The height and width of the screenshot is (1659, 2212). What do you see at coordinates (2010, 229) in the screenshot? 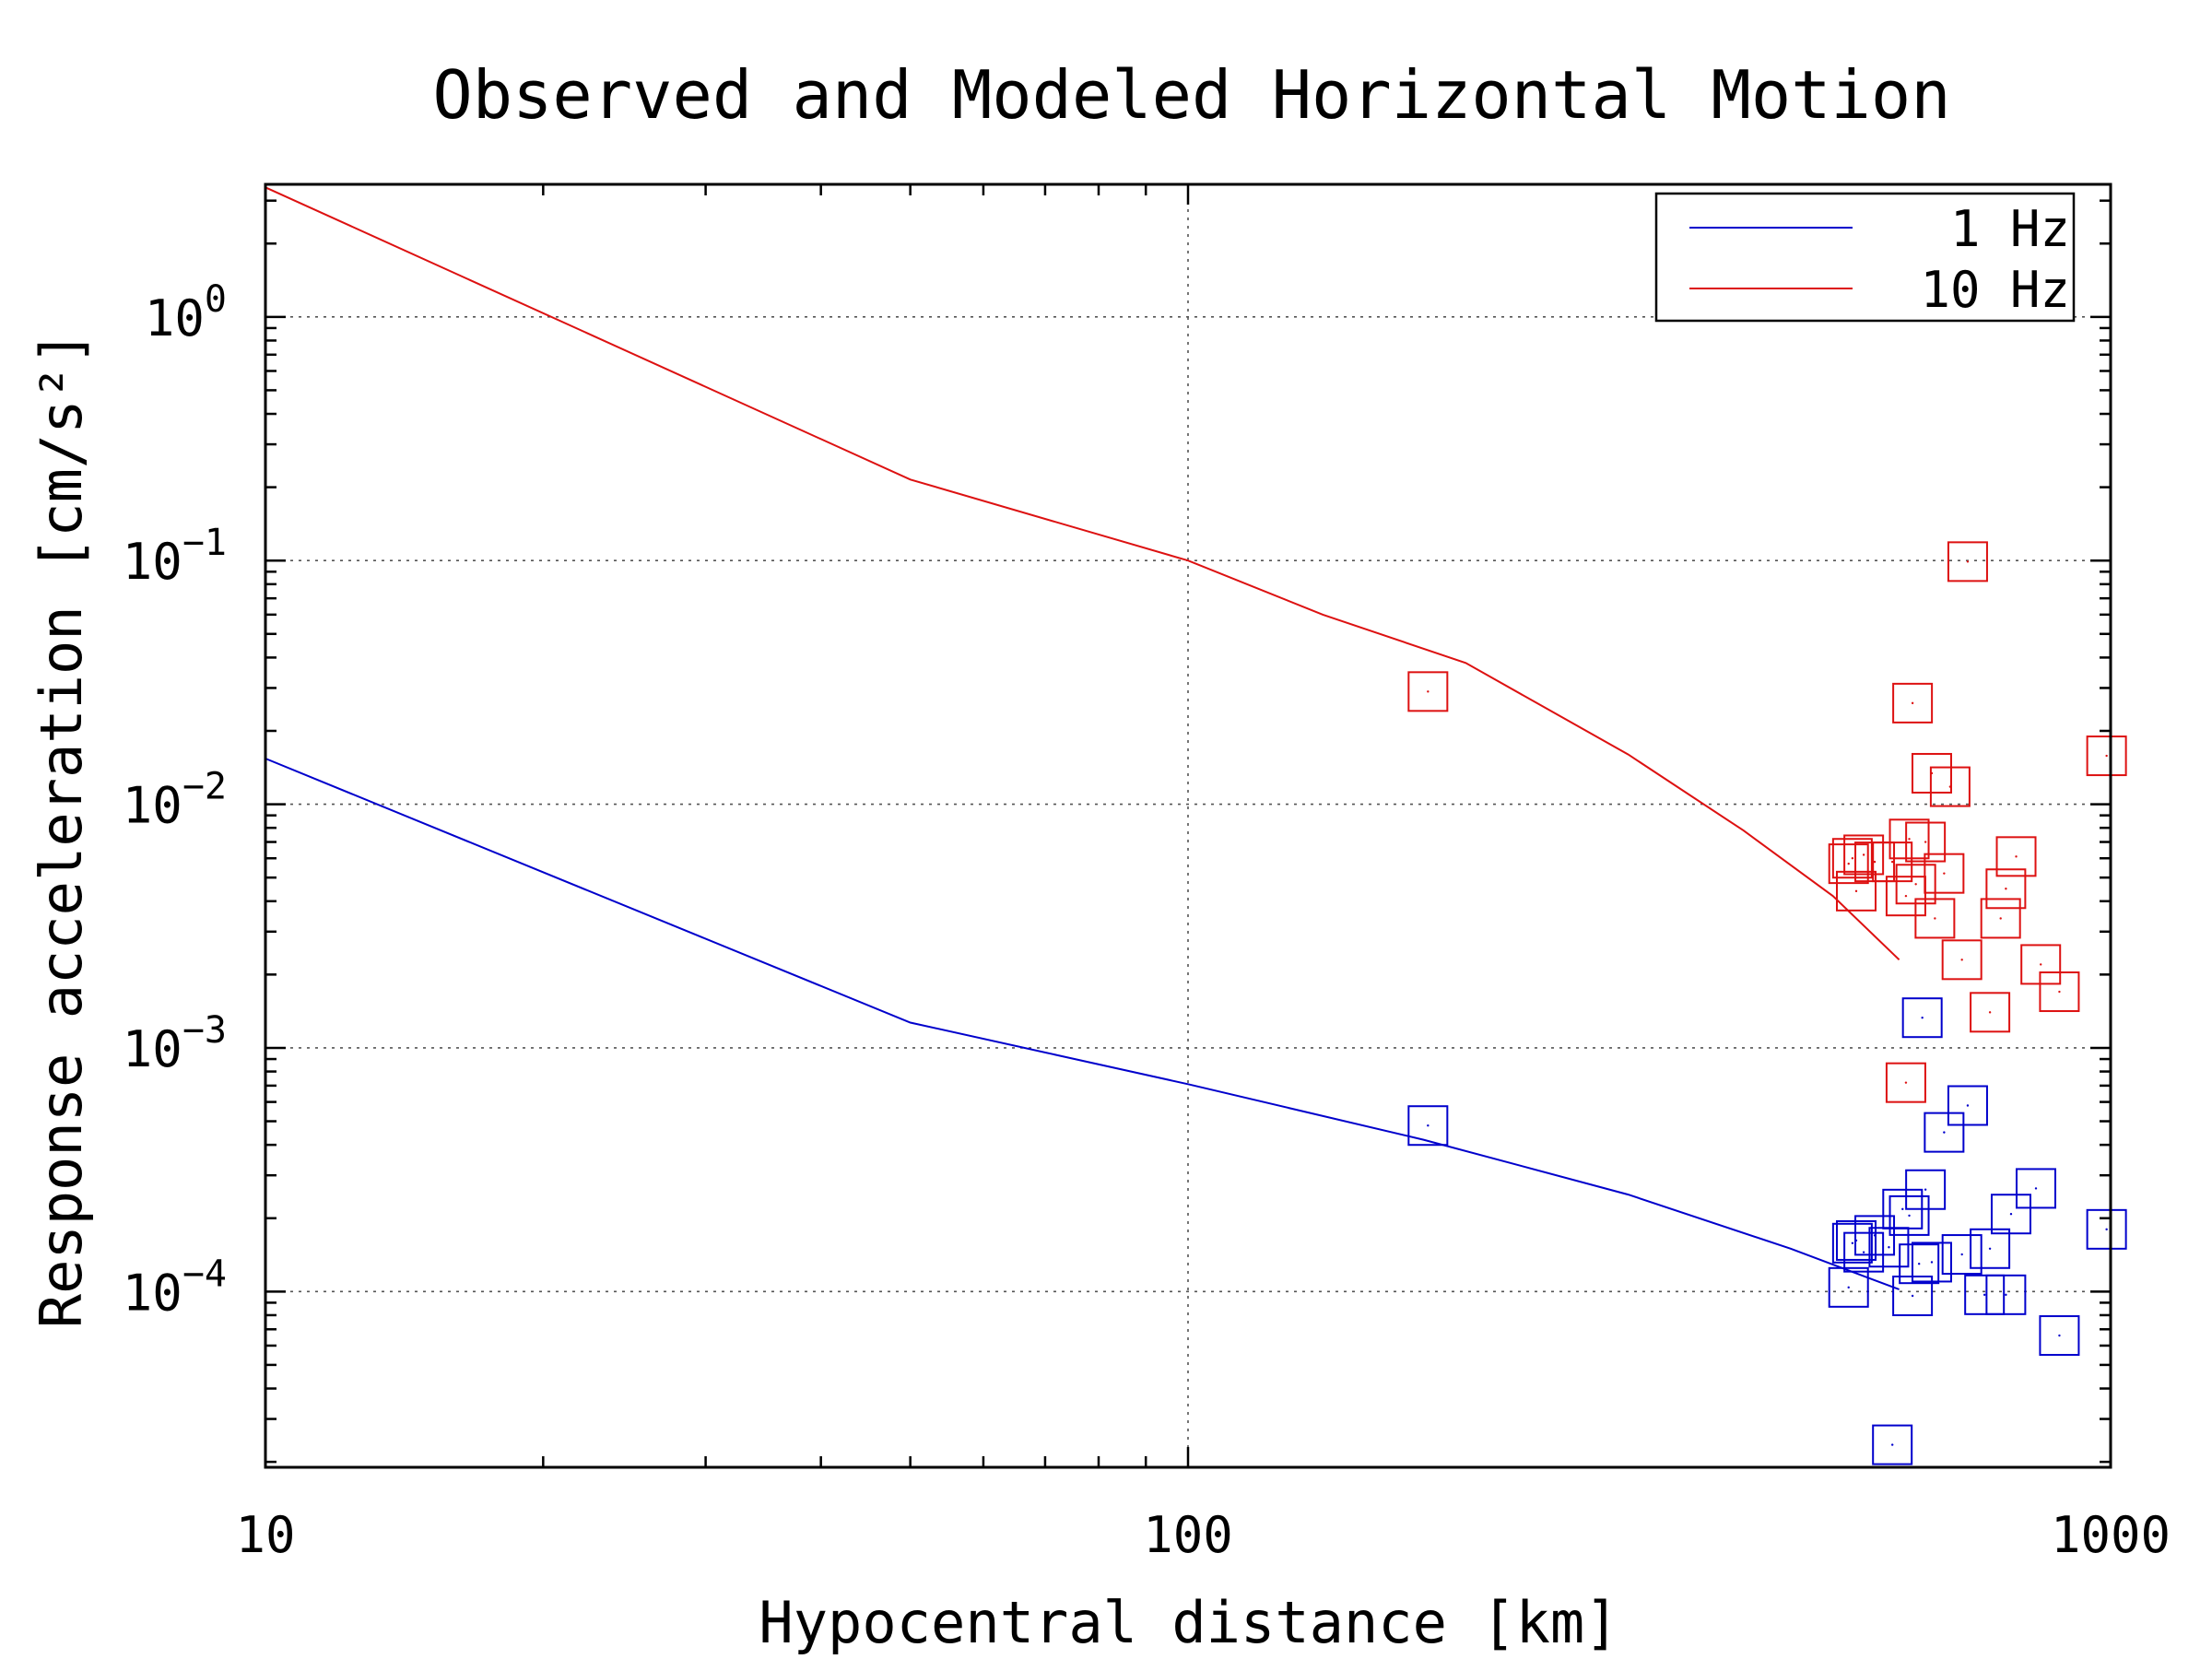
I see `legend-label-1hz: 1 Hz` at bounding box center [2010, 229].